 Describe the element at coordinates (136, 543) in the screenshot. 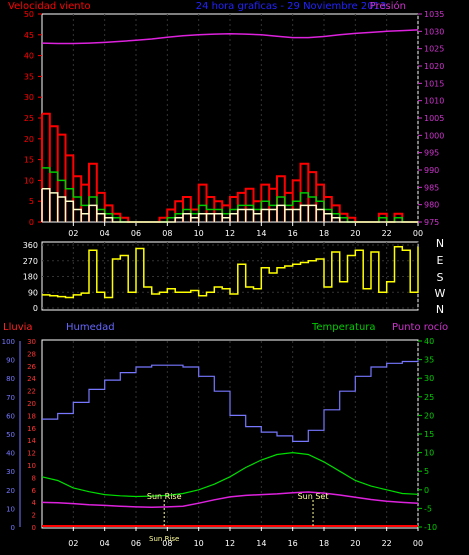

I see `x-tick-label: 06` at that location.